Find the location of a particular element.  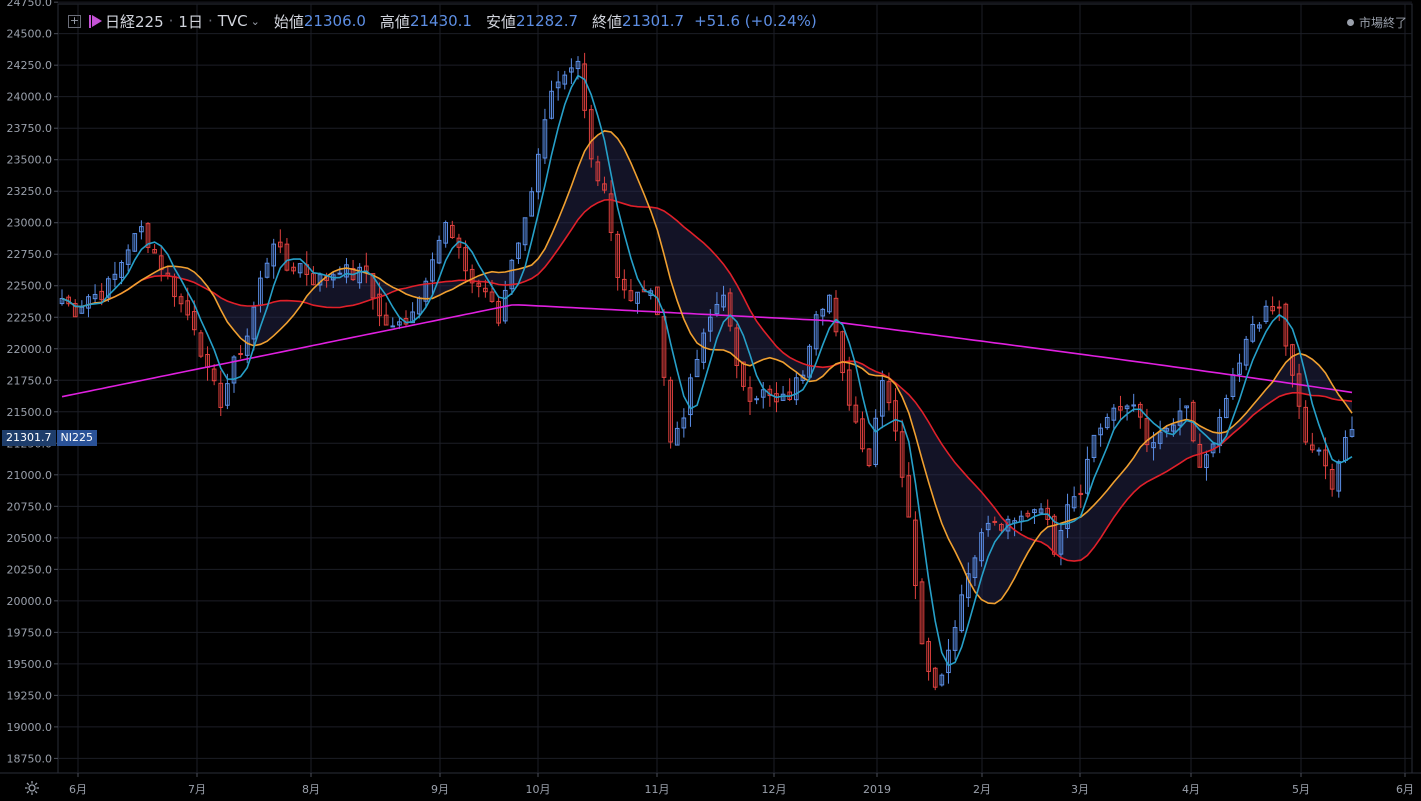

plus-icon: + is located at coordinates (74, 20).